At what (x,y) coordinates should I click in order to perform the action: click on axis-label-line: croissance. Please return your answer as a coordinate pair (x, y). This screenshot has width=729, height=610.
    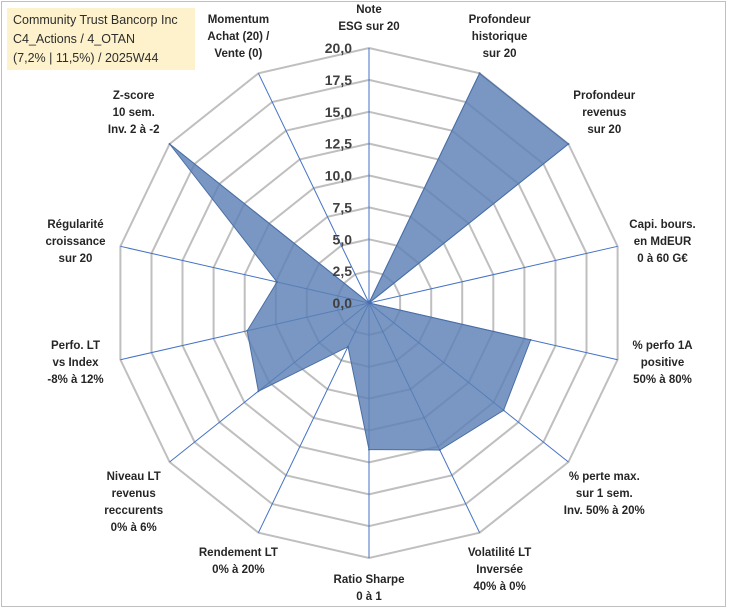
    Looking at the image, I should click on (75, 241).